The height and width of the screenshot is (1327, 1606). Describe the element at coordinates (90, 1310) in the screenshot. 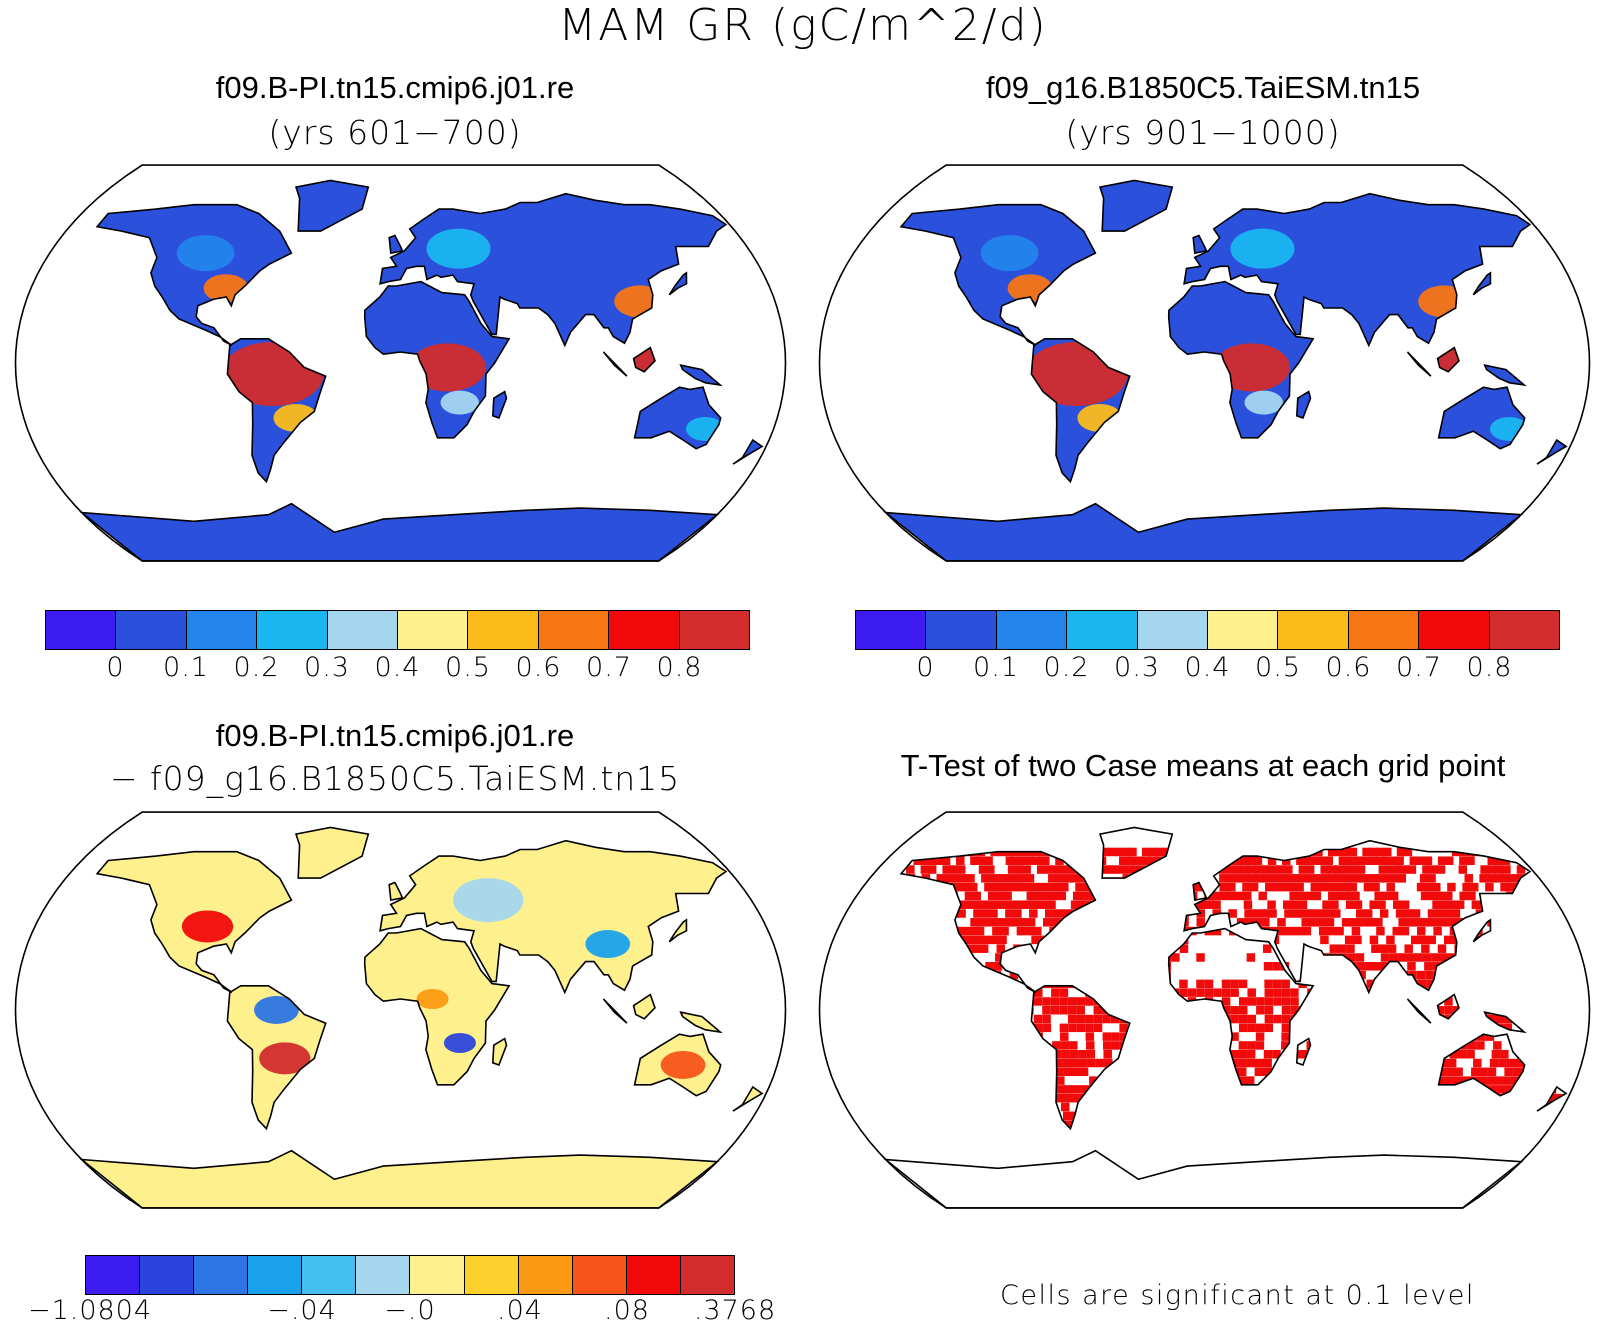

I see `diff-tick-min: −1.0804` at that location.